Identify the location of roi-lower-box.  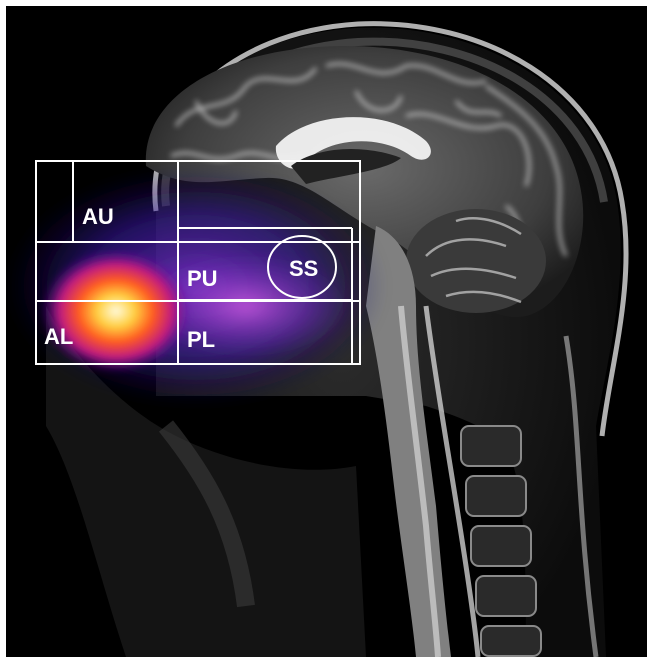
(198, 303).